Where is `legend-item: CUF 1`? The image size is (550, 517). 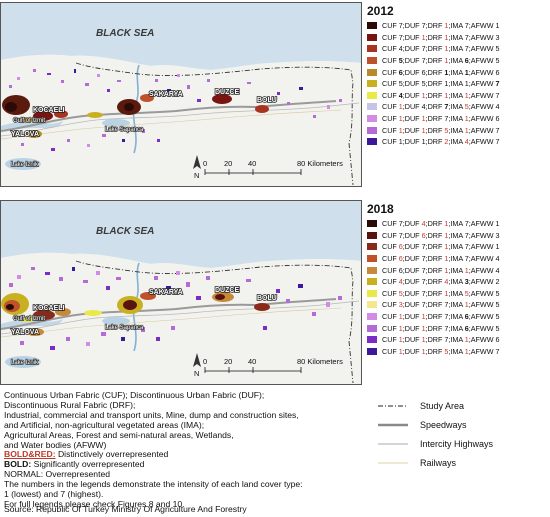 legend-item: CUF 1 is located at coordinates (392, 118).